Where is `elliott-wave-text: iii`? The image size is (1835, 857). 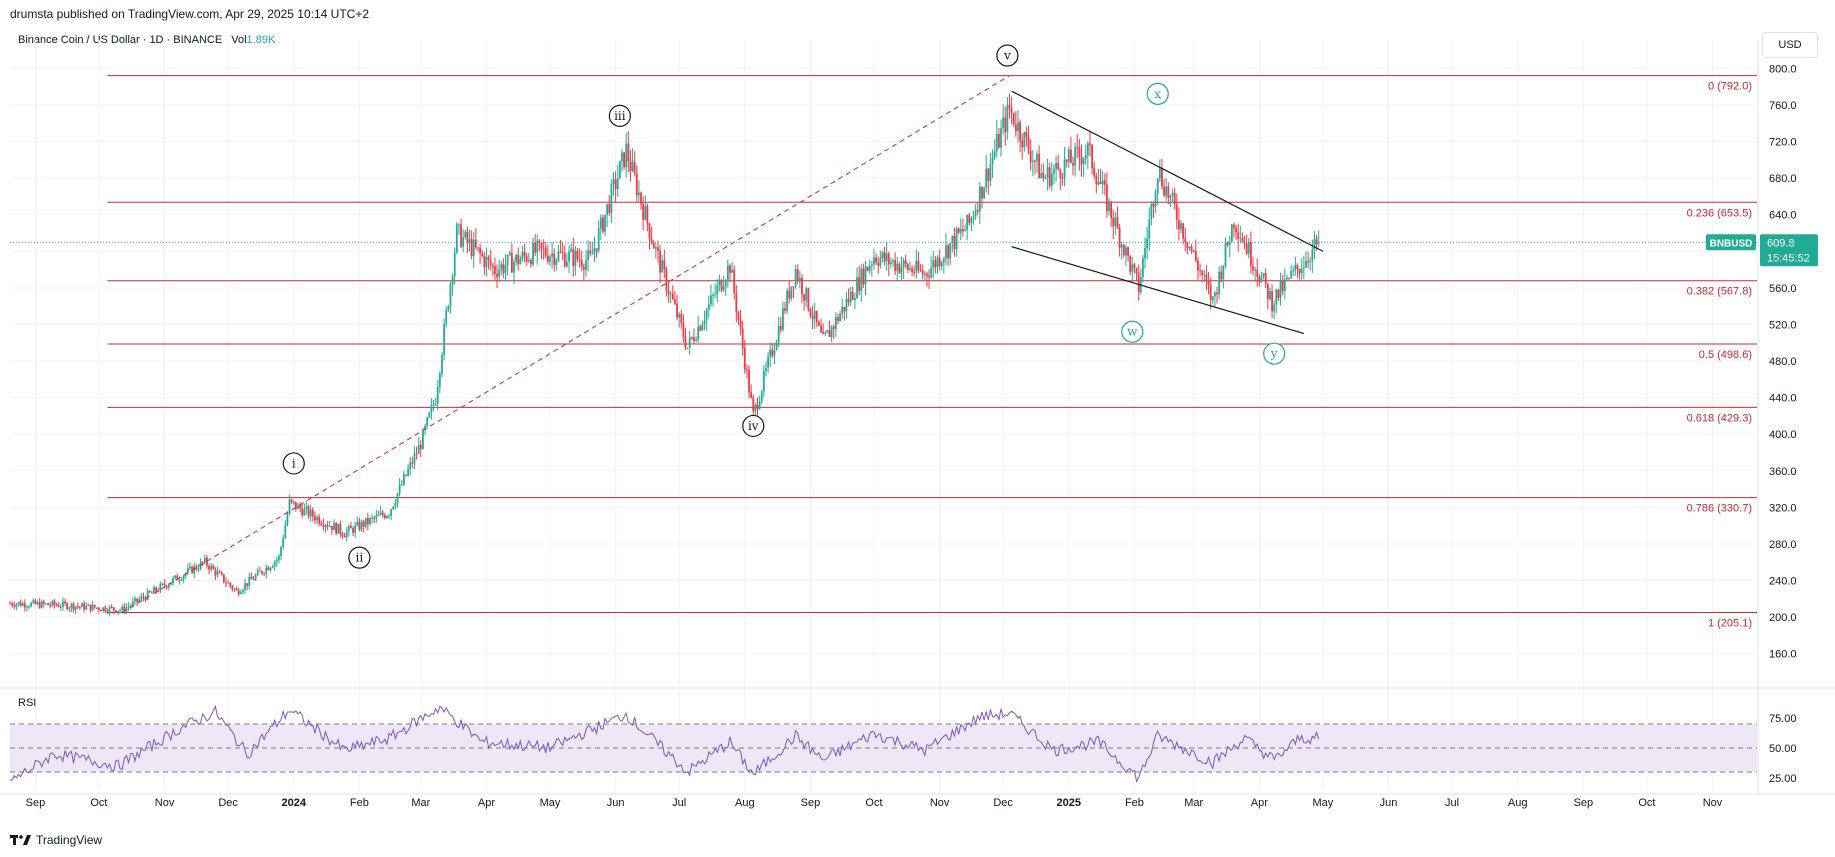
elliott-wave-text: iii is located at coordinates (620, 116).